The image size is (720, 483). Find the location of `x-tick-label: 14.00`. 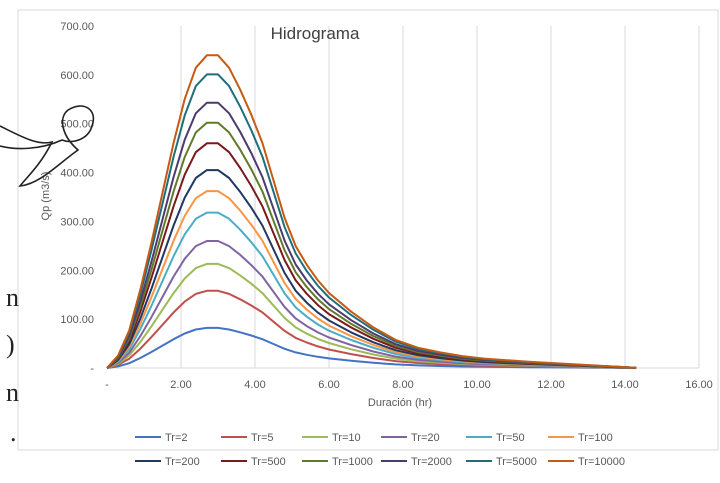

x-tick-label: 14.00 is located at coordinates (625, 385).